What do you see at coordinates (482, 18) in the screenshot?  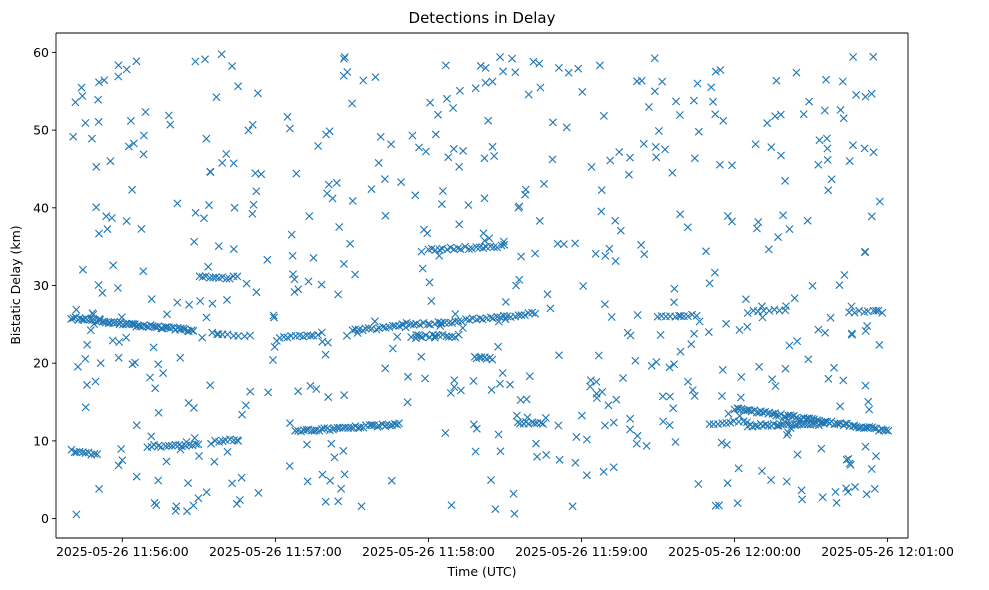 I see `chart-title: Detections in Delay` at bounding box center [482, 18].